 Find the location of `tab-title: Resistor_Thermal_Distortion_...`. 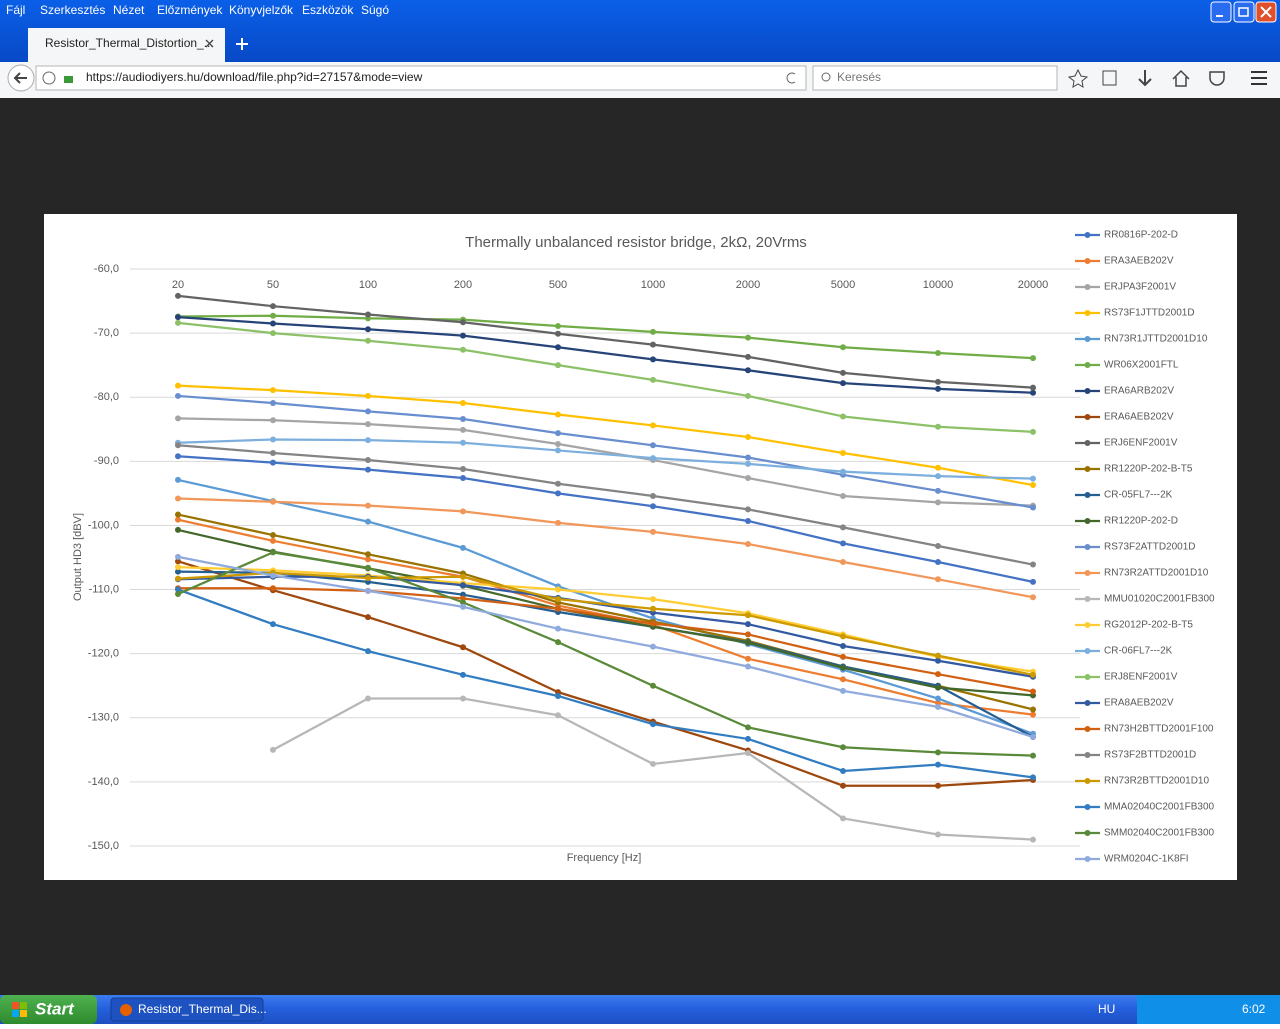

tab-title: Resistor_Thermal_Distortion_... is located at coordinates (129, 43).